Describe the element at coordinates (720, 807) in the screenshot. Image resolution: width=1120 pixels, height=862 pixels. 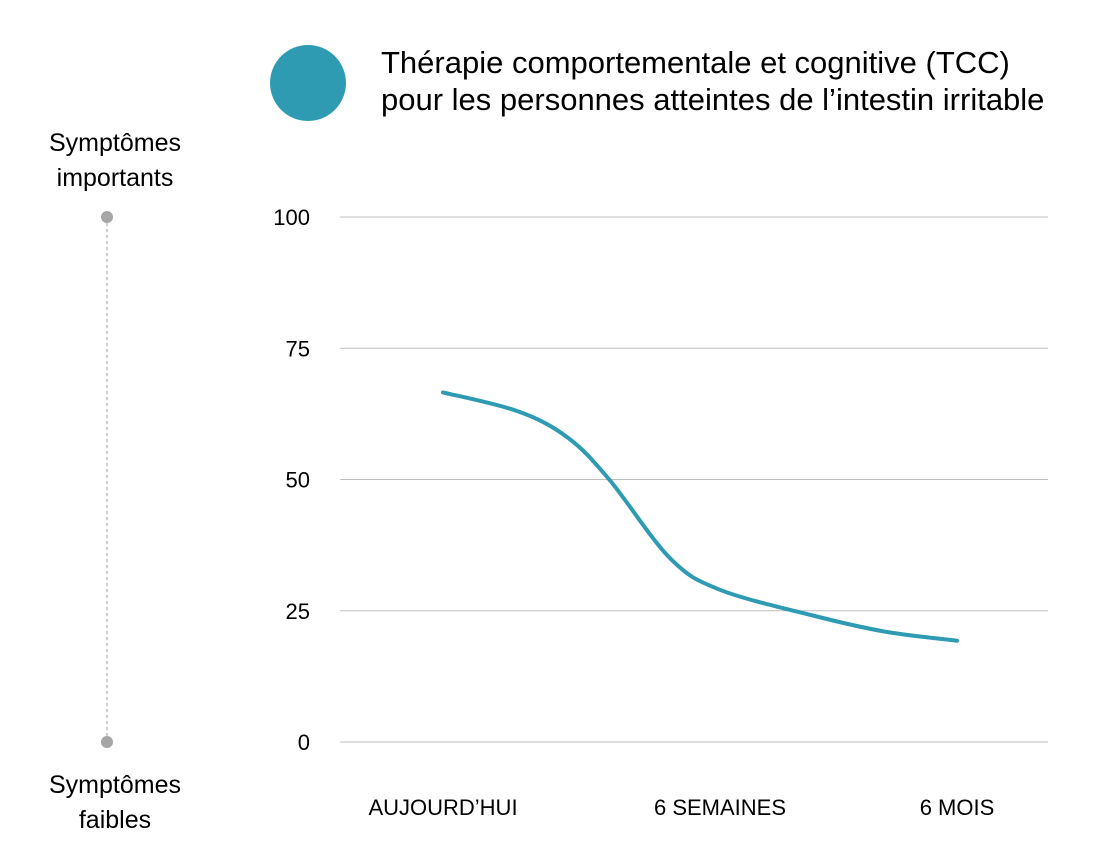
I see `x-tick-label: 6 SEMAINES` at that location.